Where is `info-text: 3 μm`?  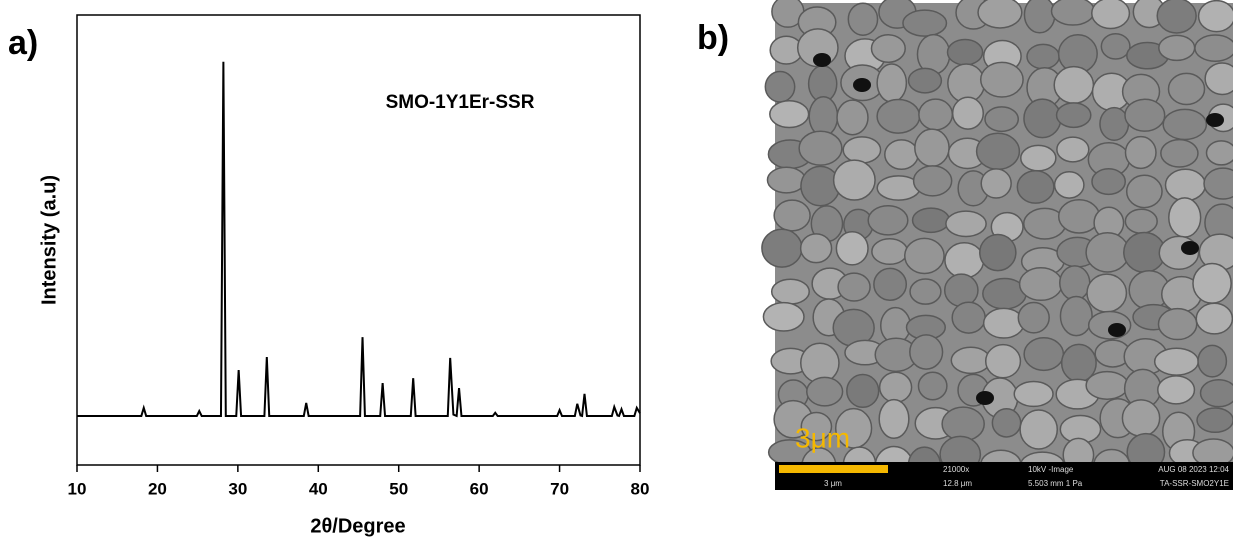 info-text: 3 μm is located at coordinates (833, 483).